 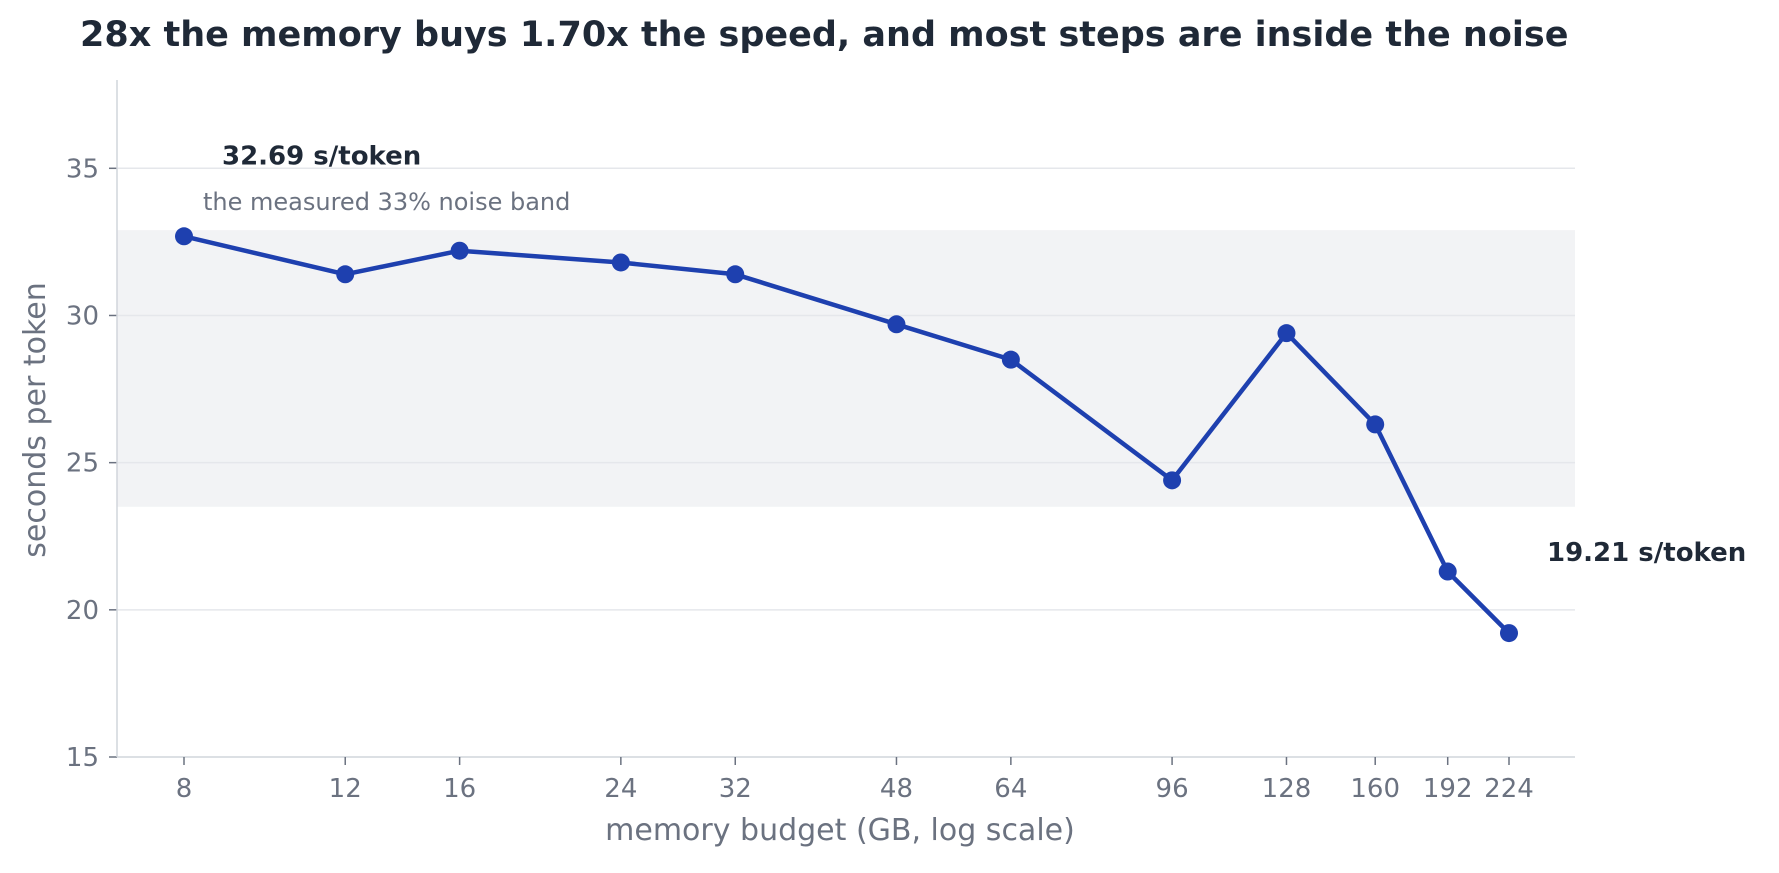 What do you see at coordinates (82, 611) in the screenshot?
I see `y-tick-label: 20` at bounding box center [82, 611].